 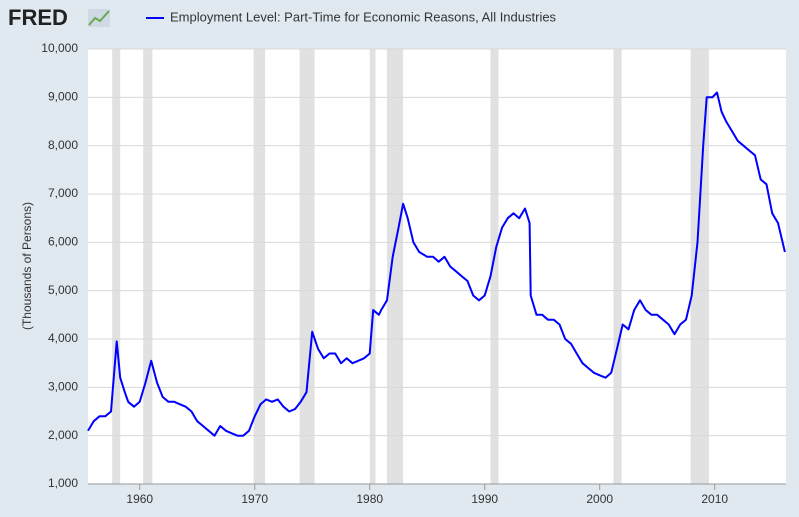 What do you see at coordinates (63, 290) in the screenshot?
I see `y-tick-label: 5,000` at bounding box center [63, 290].